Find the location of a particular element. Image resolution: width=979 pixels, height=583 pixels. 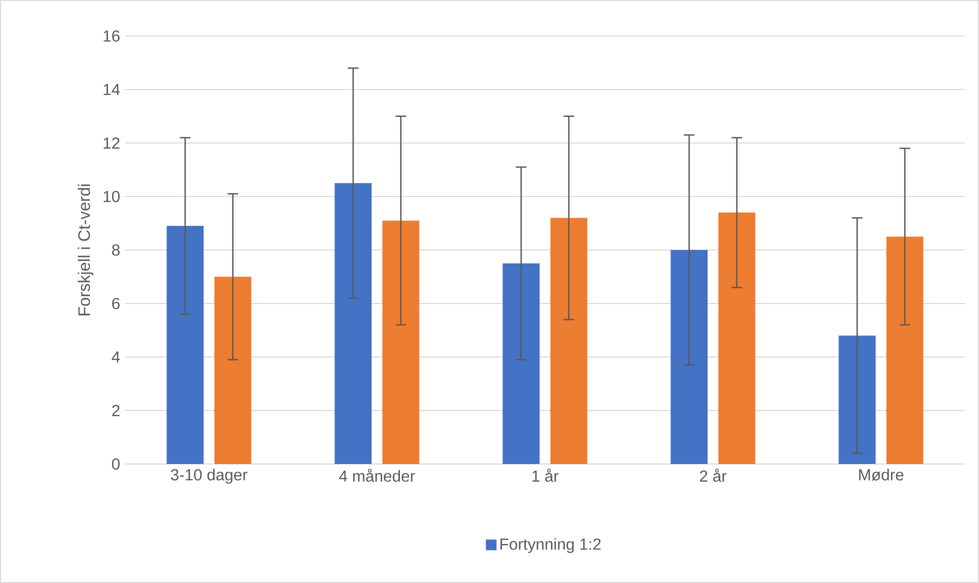

x-tick-label: Mødre is located at coordinates (881, 474).